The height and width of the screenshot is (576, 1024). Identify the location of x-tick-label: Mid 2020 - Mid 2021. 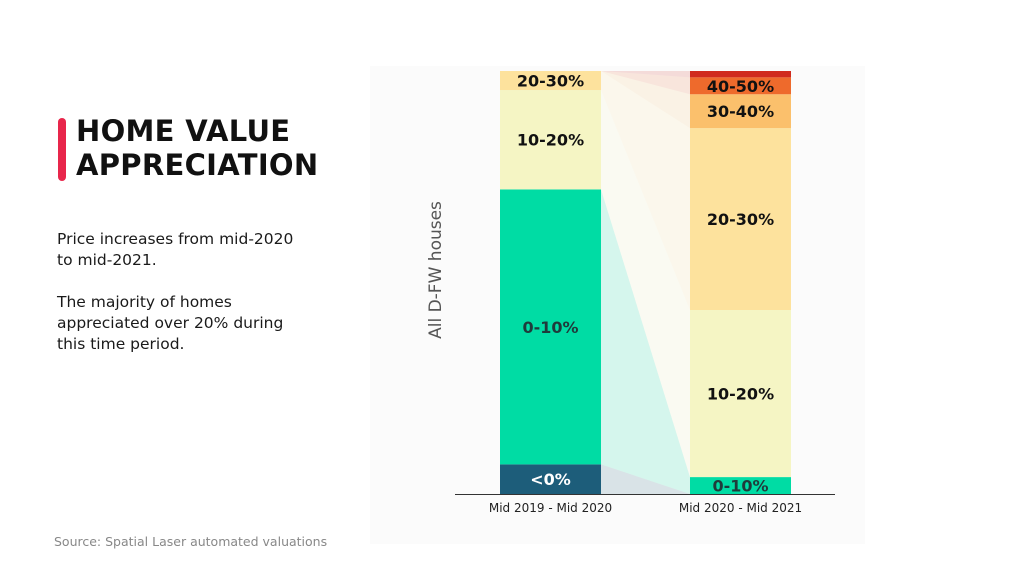
(740, 508).